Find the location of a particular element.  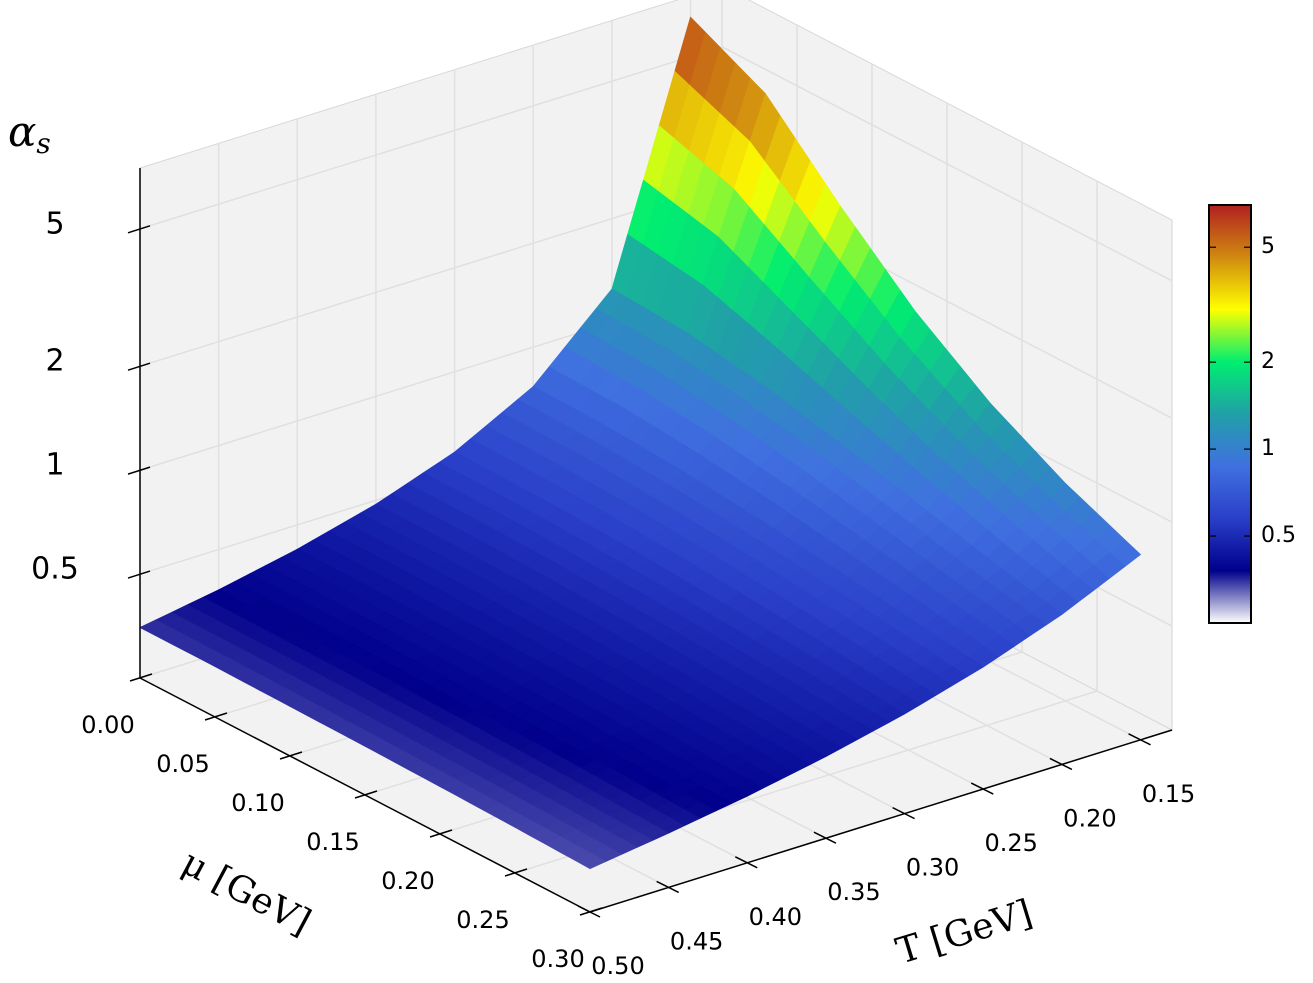

x-axis-label: T [GeV] is located at coordinates (964, 933).